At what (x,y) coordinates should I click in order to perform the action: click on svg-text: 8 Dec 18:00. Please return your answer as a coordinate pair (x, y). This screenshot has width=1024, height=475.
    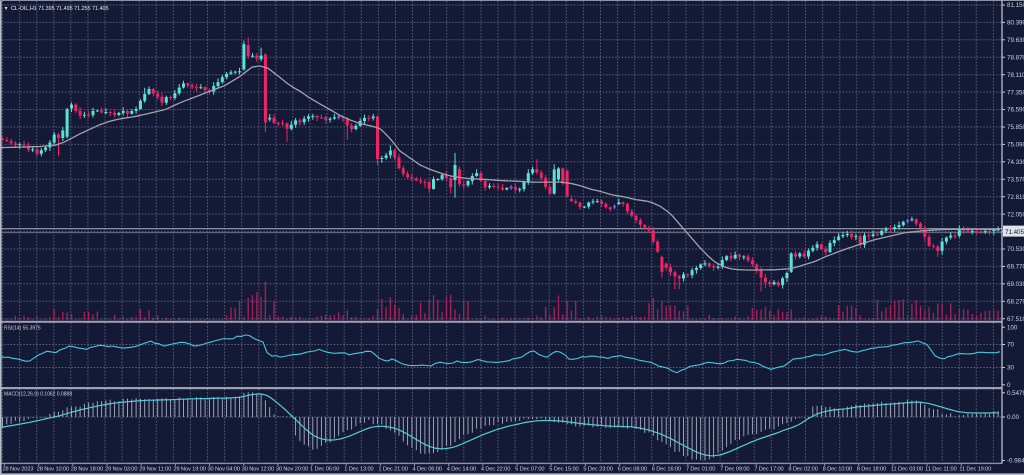
    Looking at the image, I should click on (871, 469).